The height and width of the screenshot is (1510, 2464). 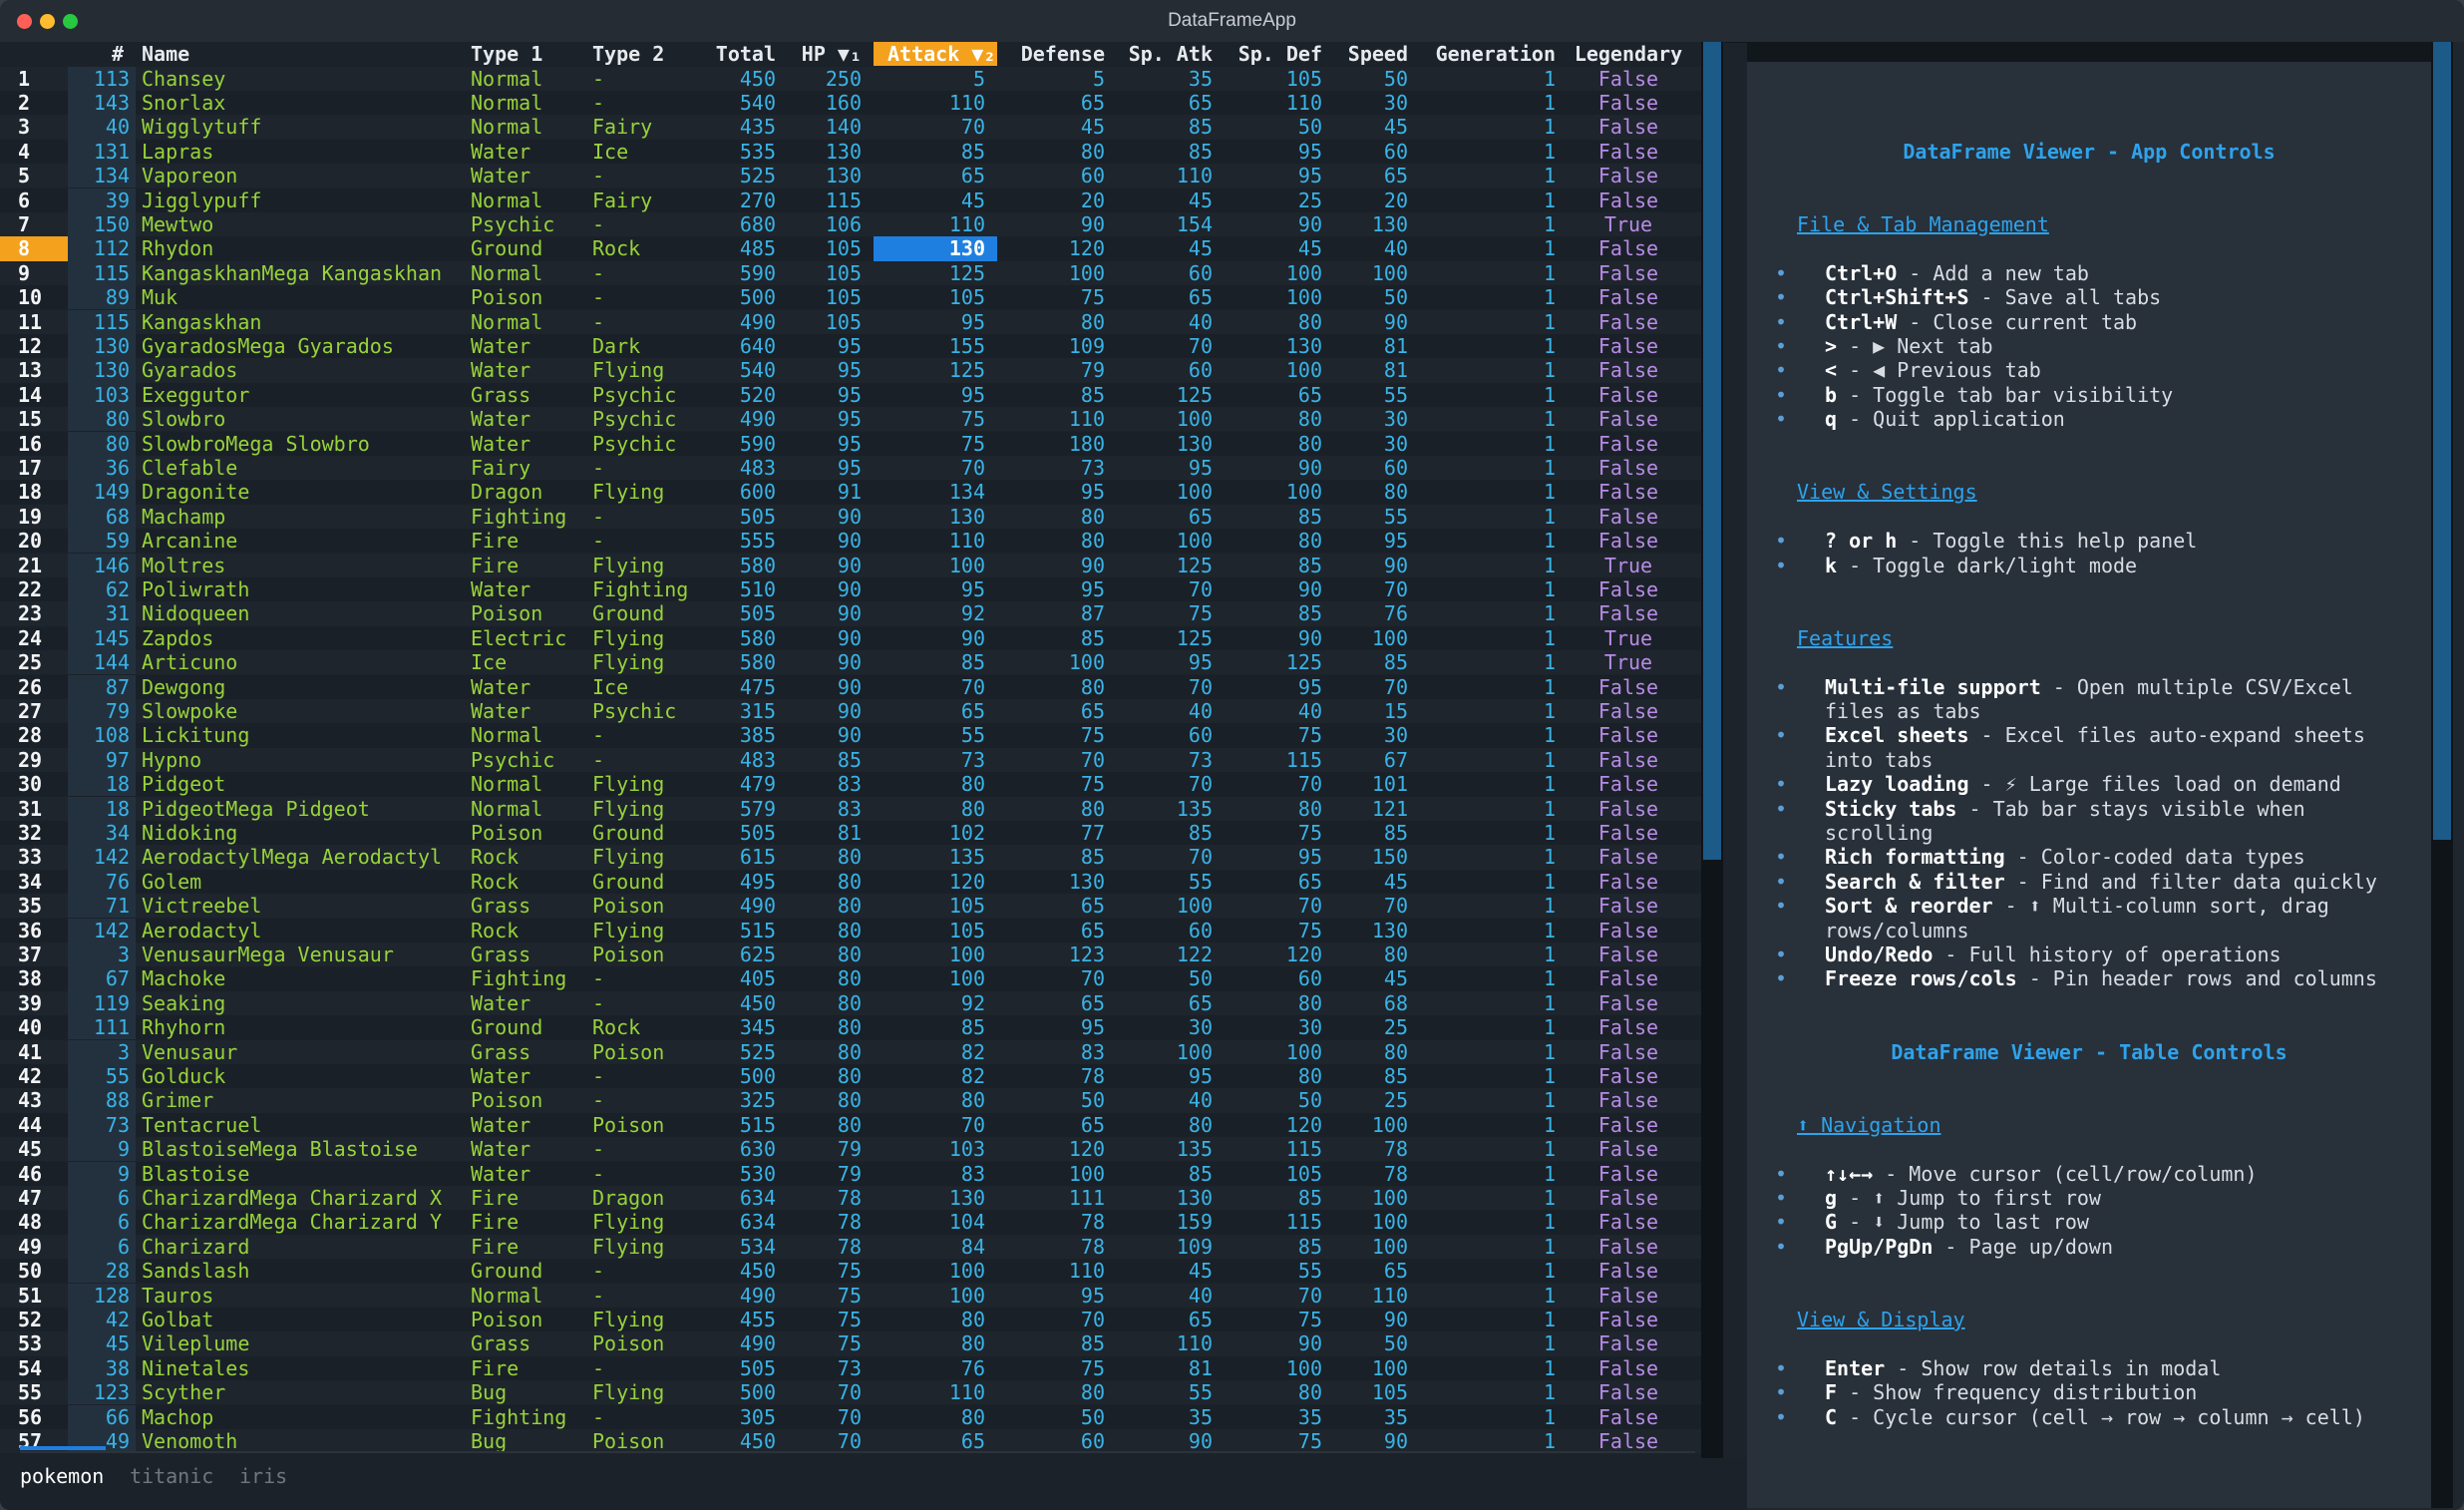 What do you see at coordinates (851, 79) in the screenshot?
I see `table-row: 1 113 Chansey Normal - 450 250 5 5 35 105 50 1 False` at bounding box center [851, 79].